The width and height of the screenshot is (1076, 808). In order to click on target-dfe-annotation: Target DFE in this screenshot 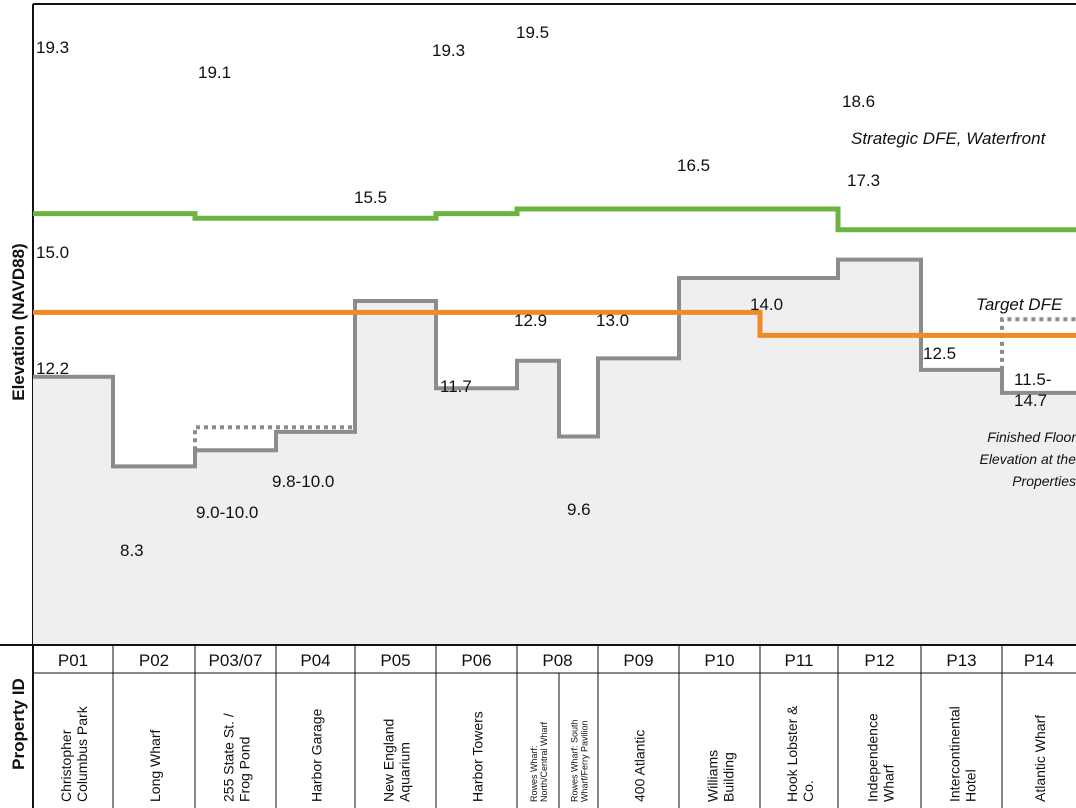, I will do `click(1019, 304)`.